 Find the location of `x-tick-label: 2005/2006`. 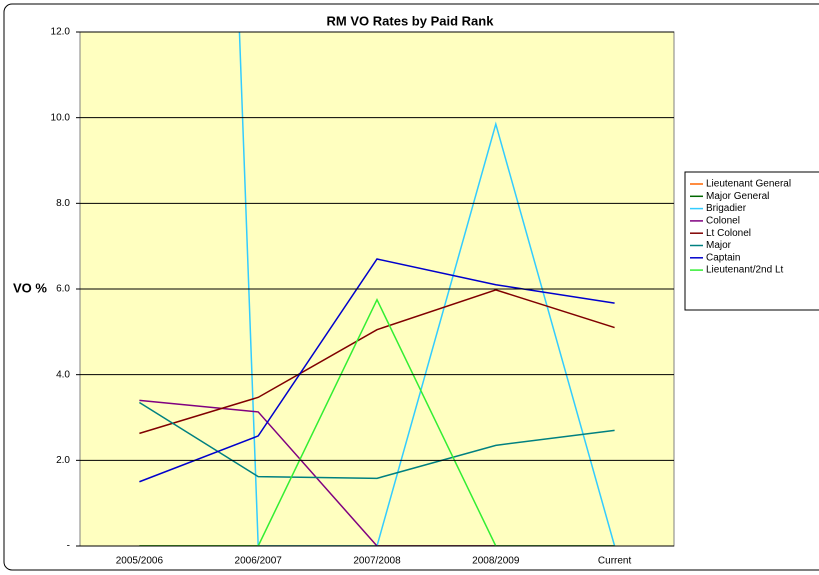

x-tick-label: 2005/2006 is located at coordinates (140, 561).